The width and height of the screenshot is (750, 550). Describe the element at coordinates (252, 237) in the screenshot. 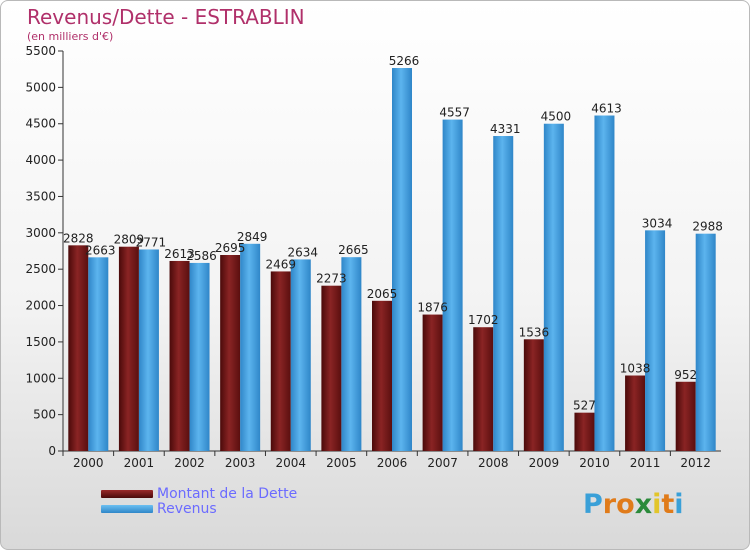

I see `revenue-value-label: 2849` at that location.